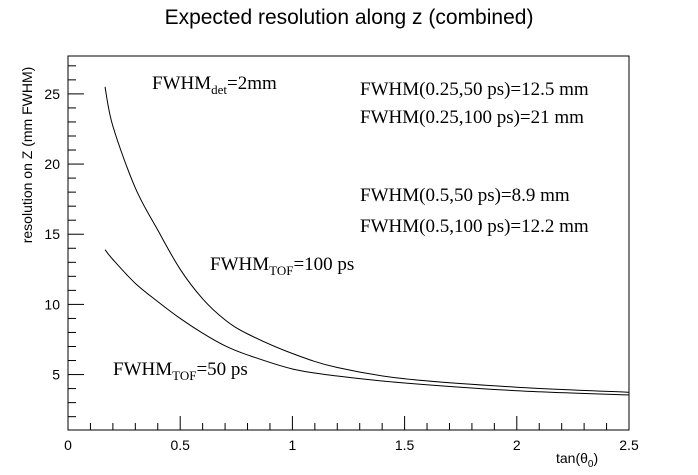 This screenshot has height=475, width=698. What do you see at coordinates (591, 464) in the screenshot?
I see `x-axis-label-sub: 0` at bounding box center [591, 464].